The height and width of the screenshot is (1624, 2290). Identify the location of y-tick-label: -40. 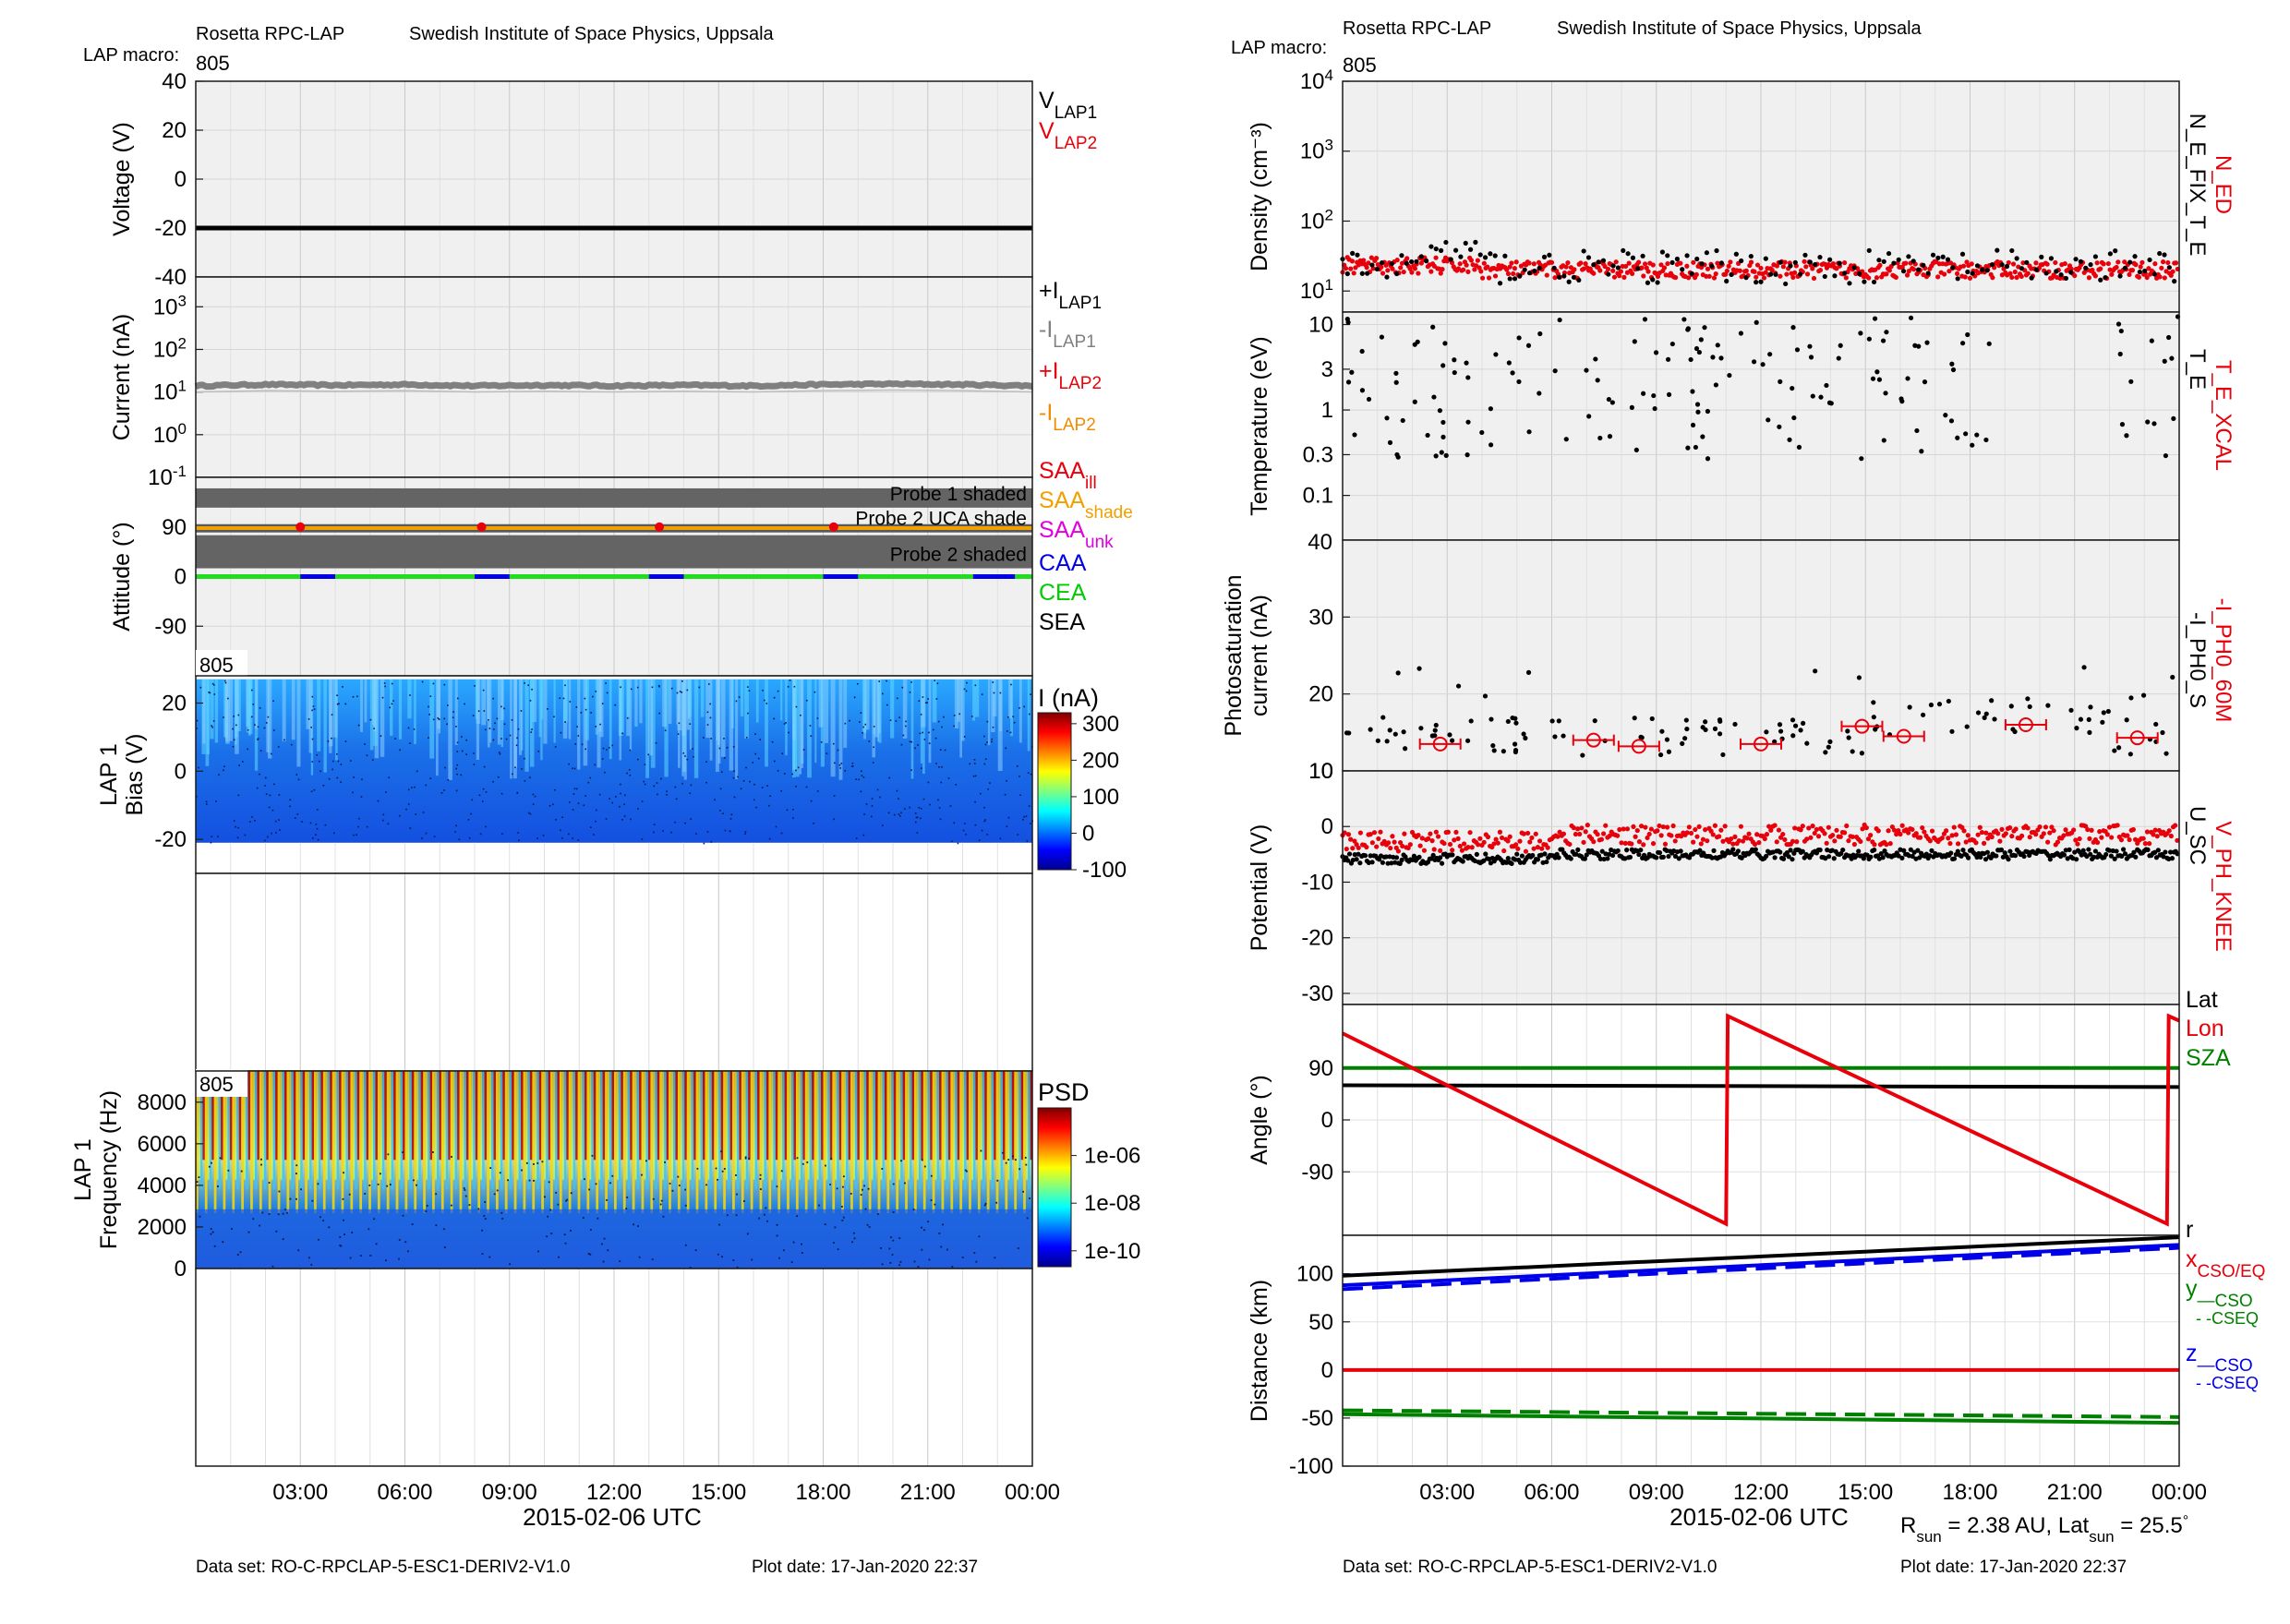
(170, 277).